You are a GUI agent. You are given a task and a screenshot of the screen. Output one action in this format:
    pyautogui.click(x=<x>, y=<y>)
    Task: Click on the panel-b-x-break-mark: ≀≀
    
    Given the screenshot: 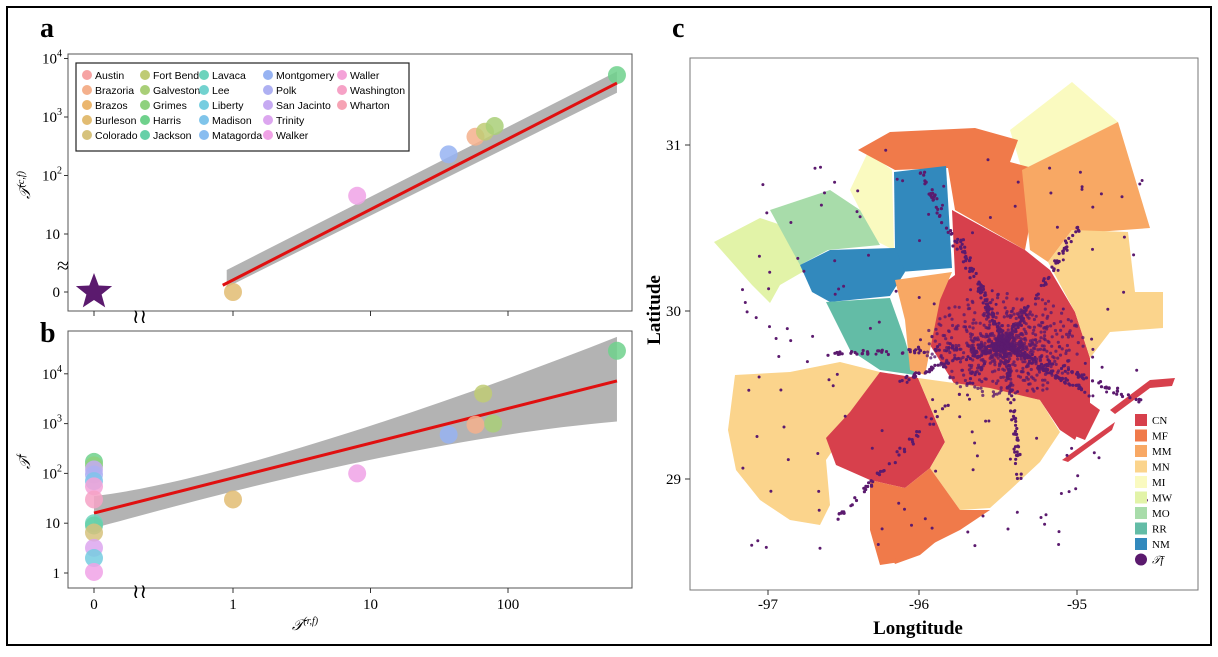 What is the action you would take?
    pyautogui.click(x=139, y=592)
    